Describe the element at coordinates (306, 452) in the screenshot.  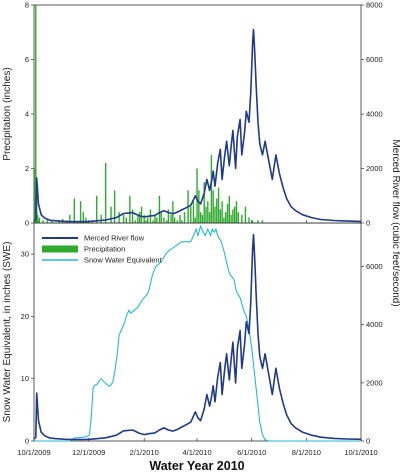
I see `x-tick-label: 8/1/2010` at that location.